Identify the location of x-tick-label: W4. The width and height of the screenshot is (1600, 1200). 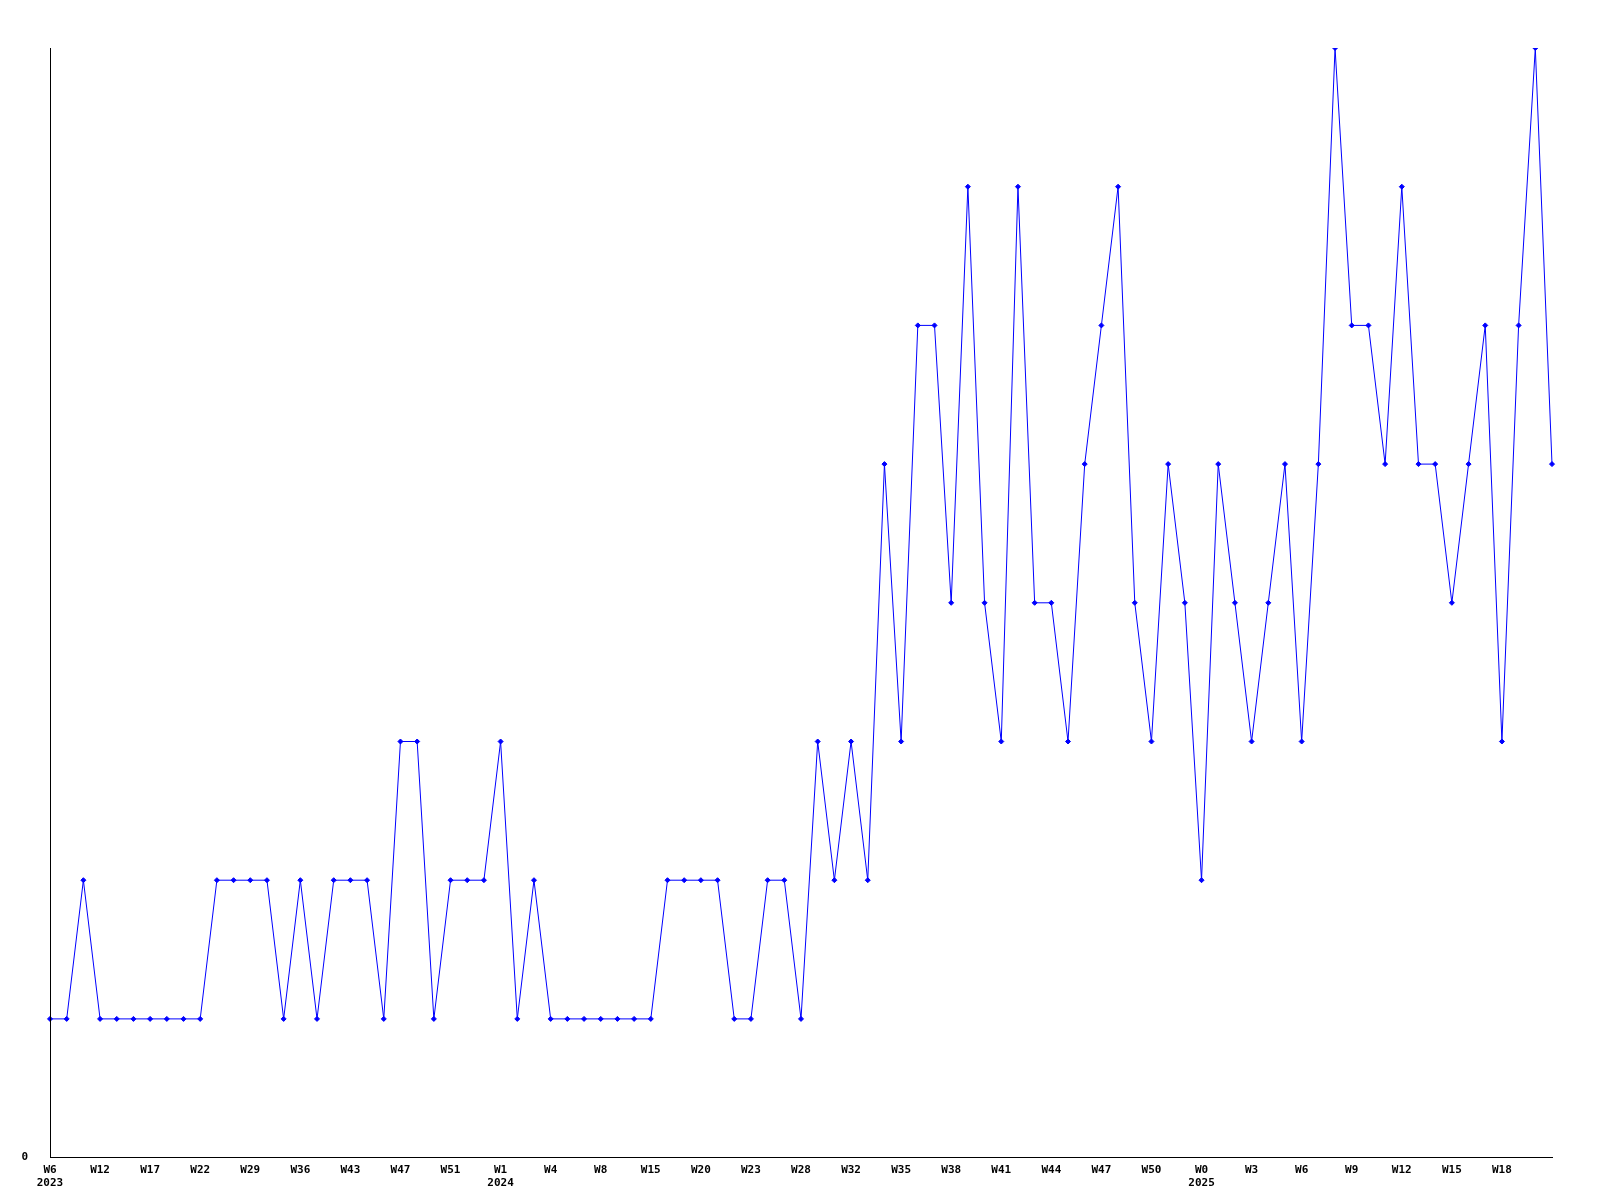
(551, 1170).